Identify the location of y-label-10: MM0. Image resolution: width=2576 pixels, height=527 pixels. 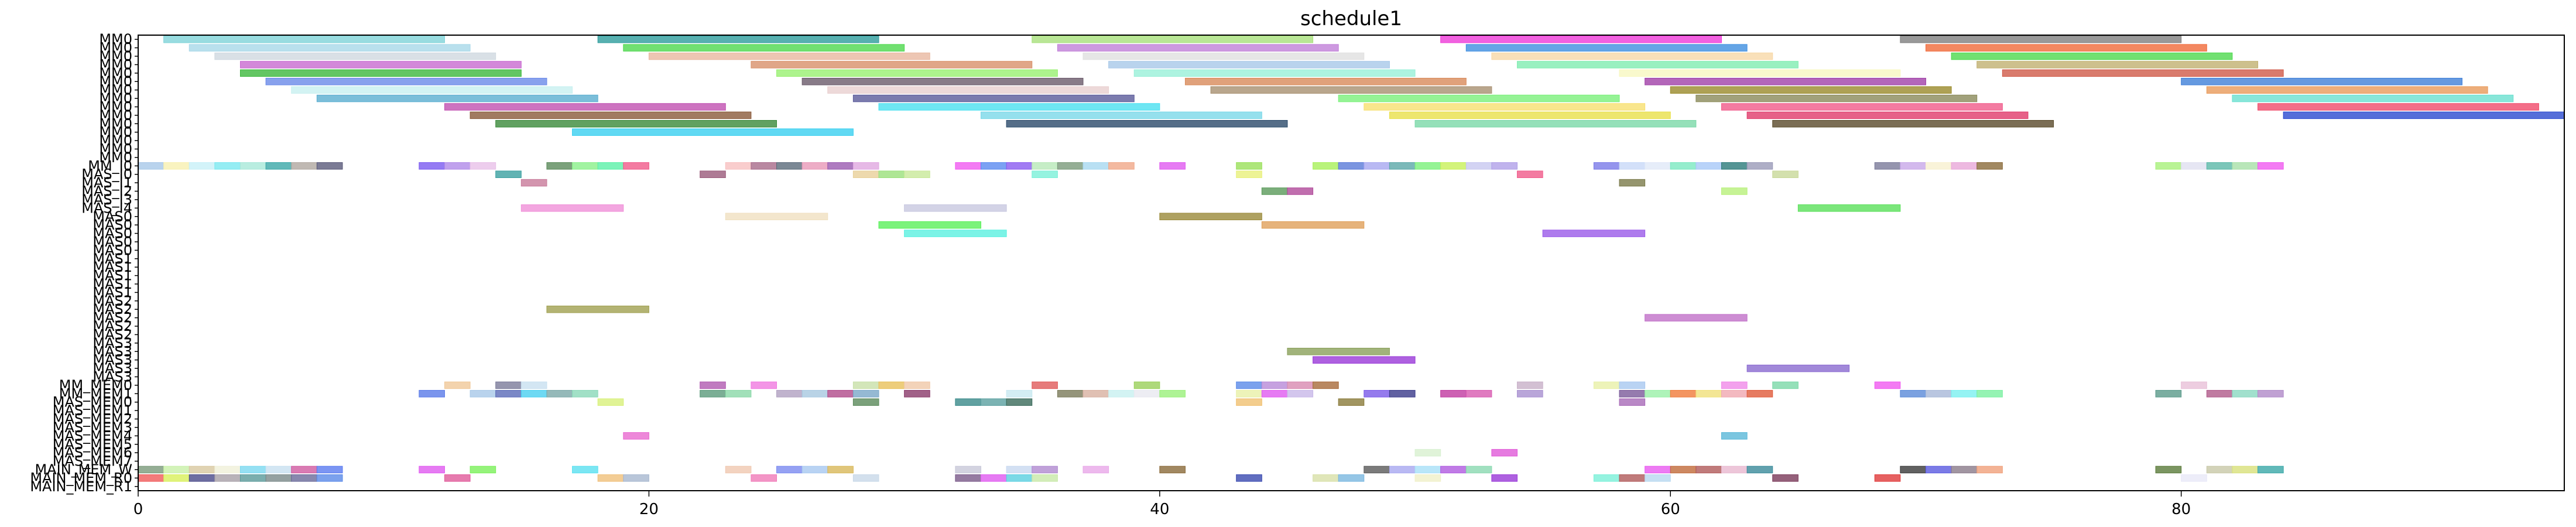
(115, 124).